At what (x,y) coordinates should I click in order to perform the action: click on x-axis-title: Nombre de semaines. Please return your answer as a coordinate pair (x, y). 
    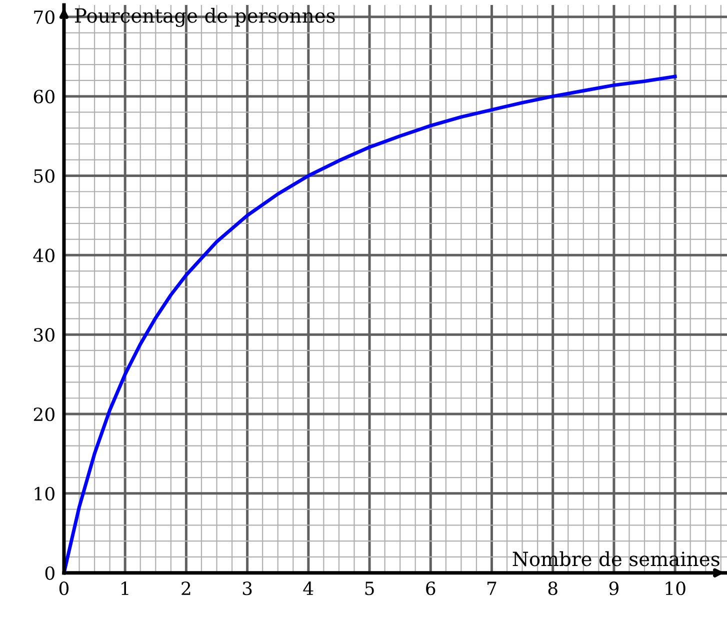
    Looking at the image, I should click on (616, 558).